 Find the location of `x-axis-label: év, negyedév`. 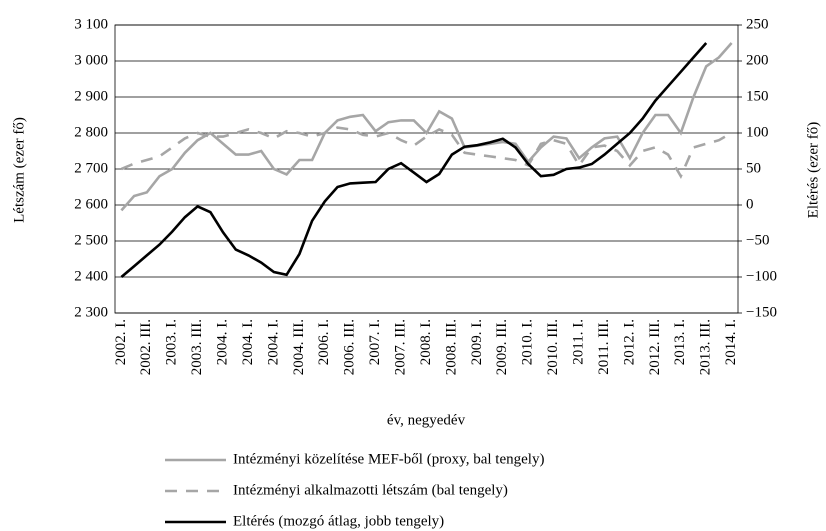

x-axis-label: év, negyedév is located at coordinates (426, 420).